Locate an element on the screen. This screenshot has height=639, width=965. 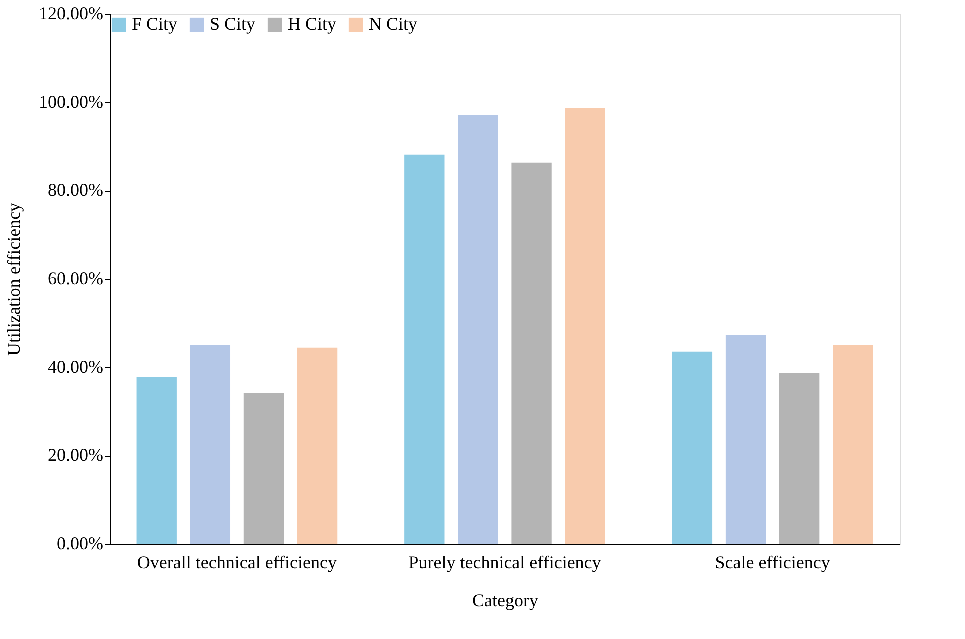
x-tick-label: Scale efficiency is located at coordinates (772, 562).